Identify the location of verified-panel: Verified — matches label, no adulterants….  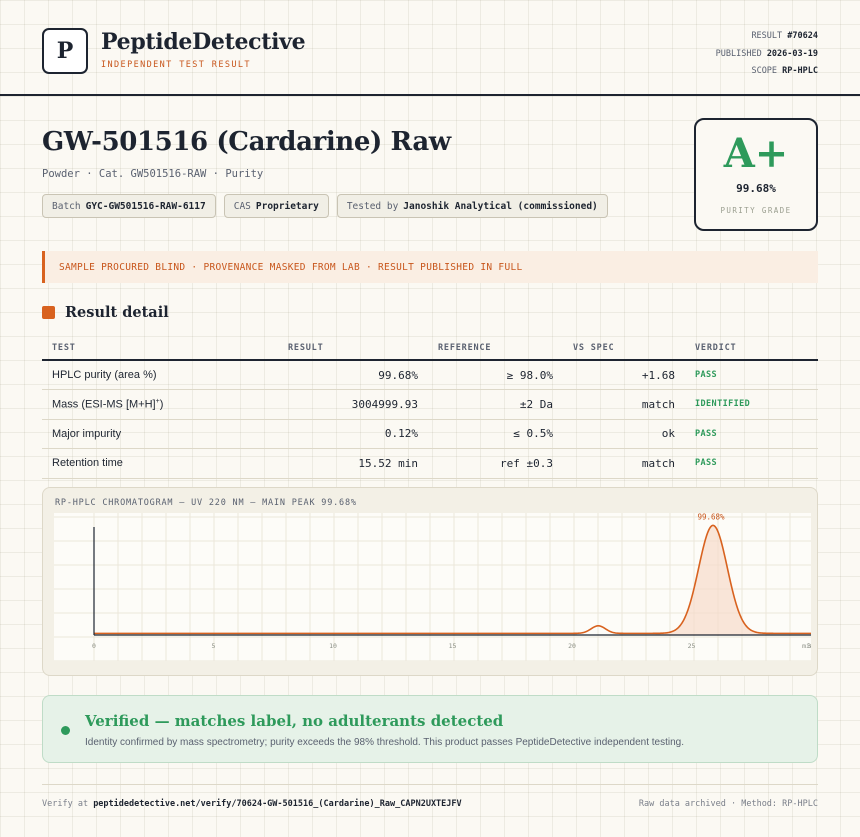
(430, 729).